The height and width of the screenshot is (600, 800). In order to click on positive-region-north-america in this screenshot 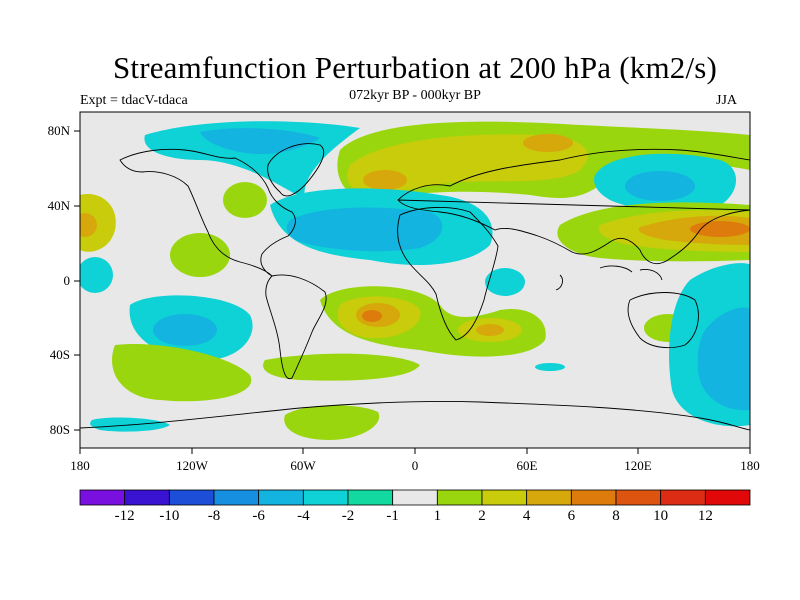, I will do `click(245, 200)`.